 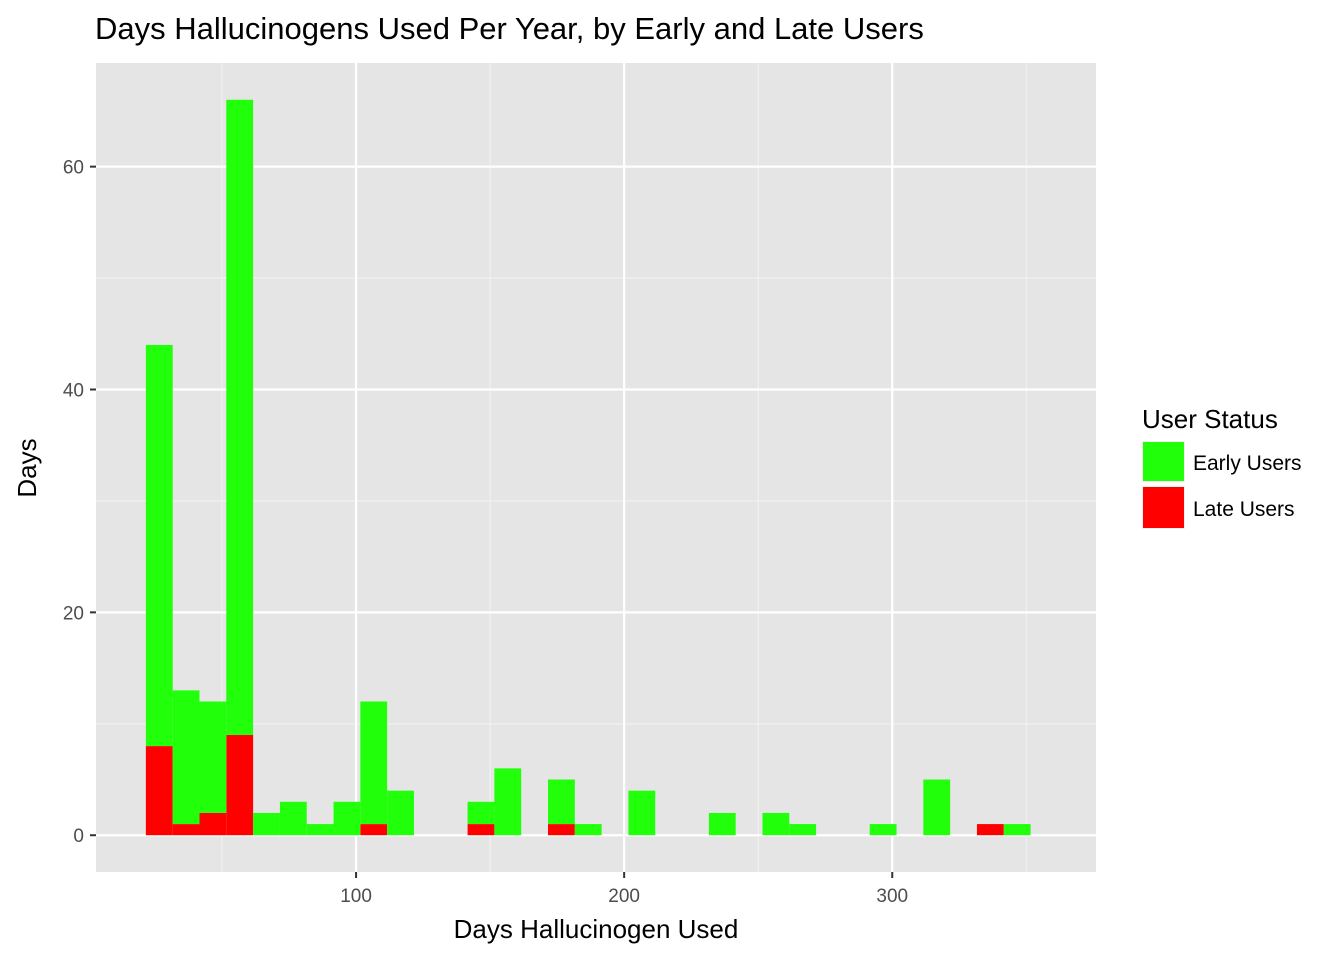 I want to click on late-users-bars, so click(x=574, y=785).